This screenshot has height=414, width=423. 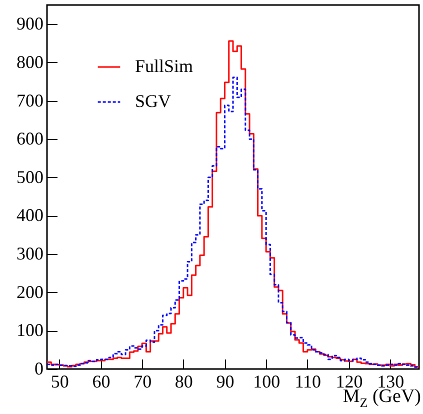 I want to click on x-tick-label: 90, so click(x=225, y=382).